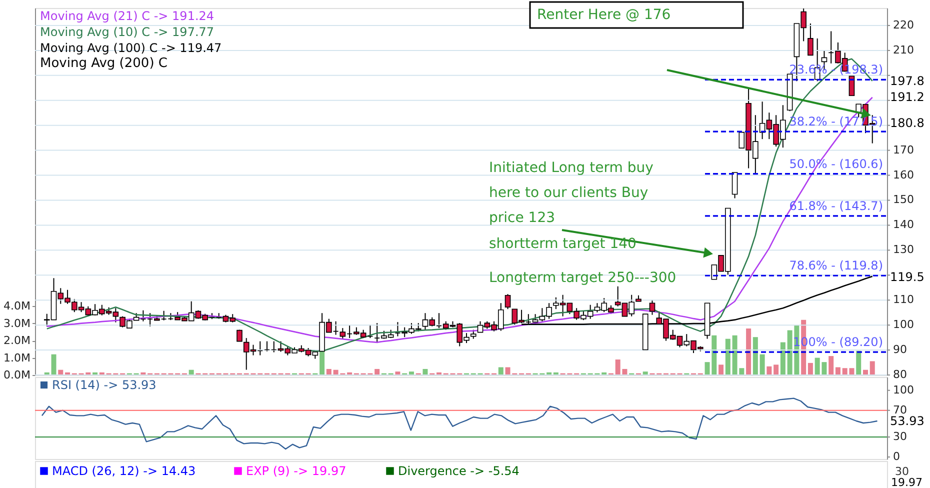 The image size is (930, 488). I want to click on y-tick-label: 30, so click(900, 436).